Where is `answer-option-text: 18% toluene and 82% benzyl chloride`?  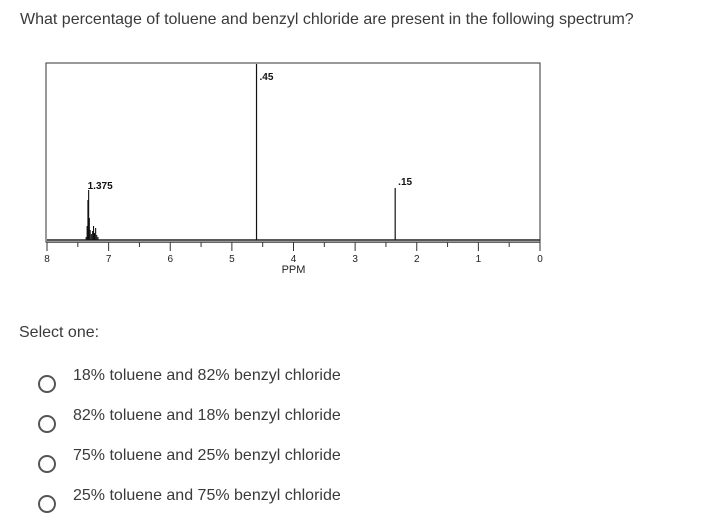
answer-option-text: 18% toluene and 82% benzyl chloride is located at coordinates (207, 375).